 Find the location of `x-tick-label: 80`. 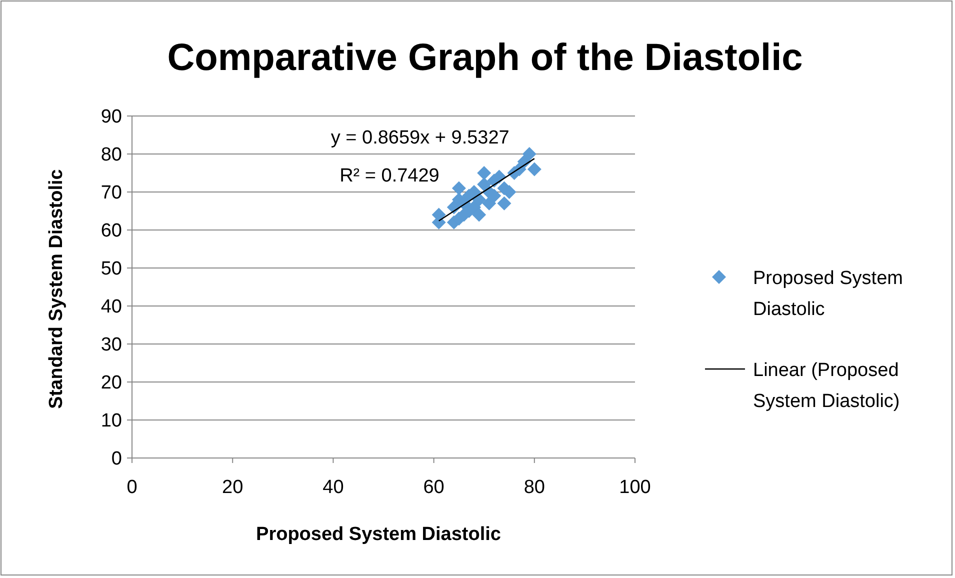

x-tick-label: 80 is located at coordinates (534, 487).